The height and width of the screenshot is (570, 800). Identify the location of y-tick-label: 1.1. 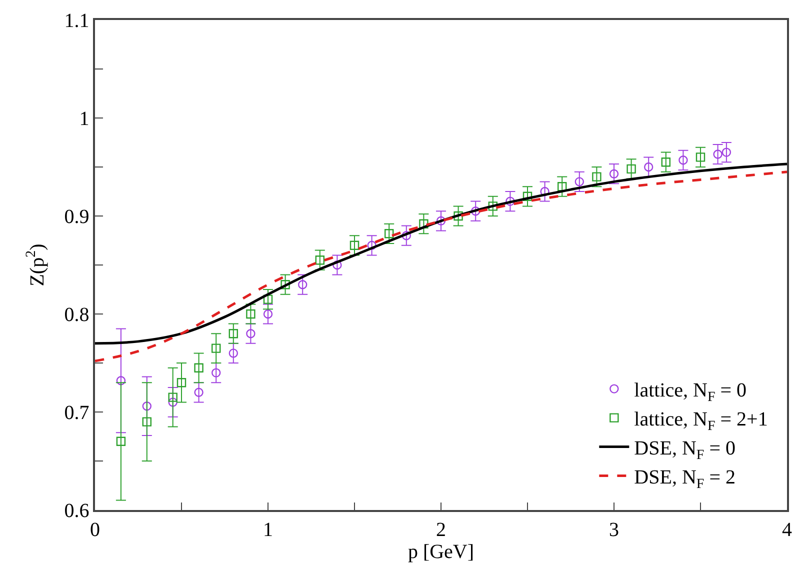
(77, 21).